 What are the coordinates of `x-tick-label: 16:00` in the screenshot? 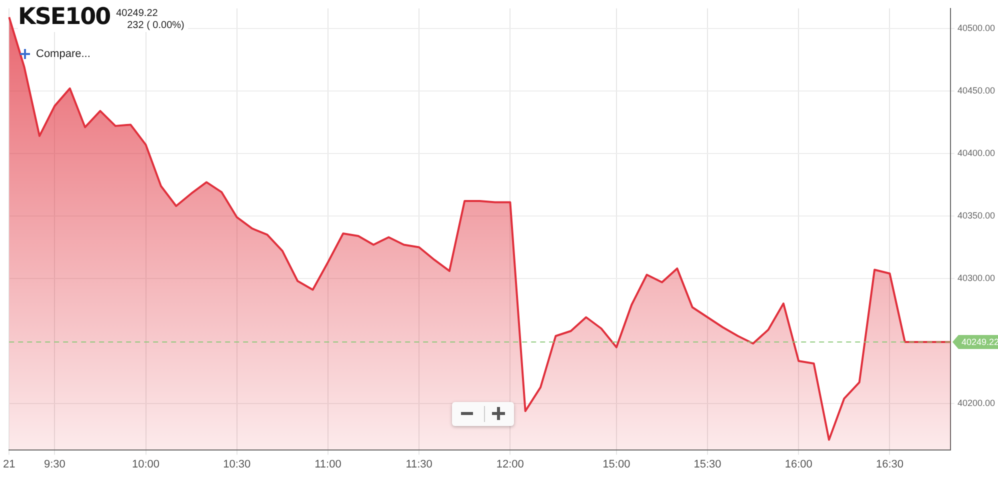 It's located at (798, 464).